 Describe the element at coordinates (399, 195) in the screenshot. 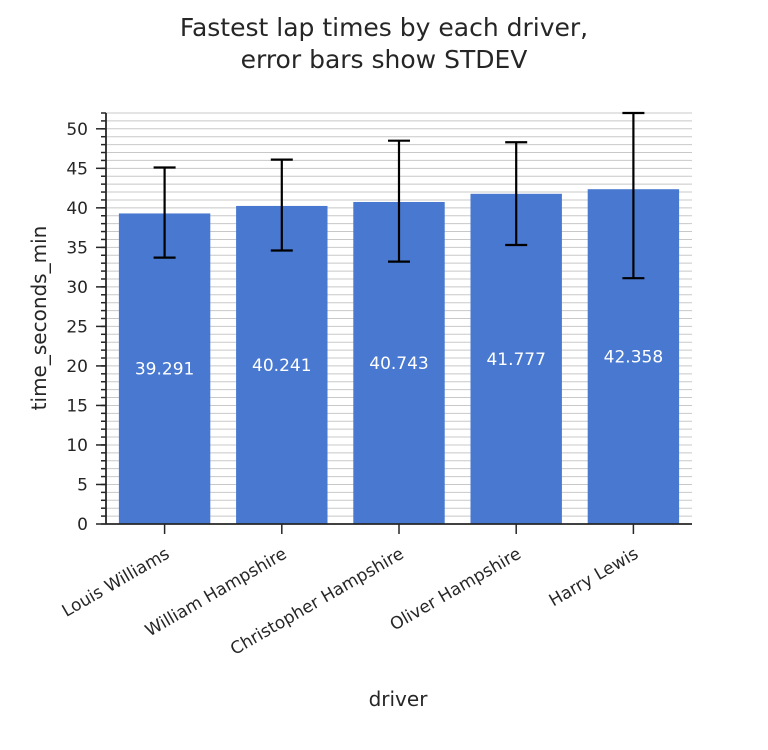

I see `error-bars` at that location.